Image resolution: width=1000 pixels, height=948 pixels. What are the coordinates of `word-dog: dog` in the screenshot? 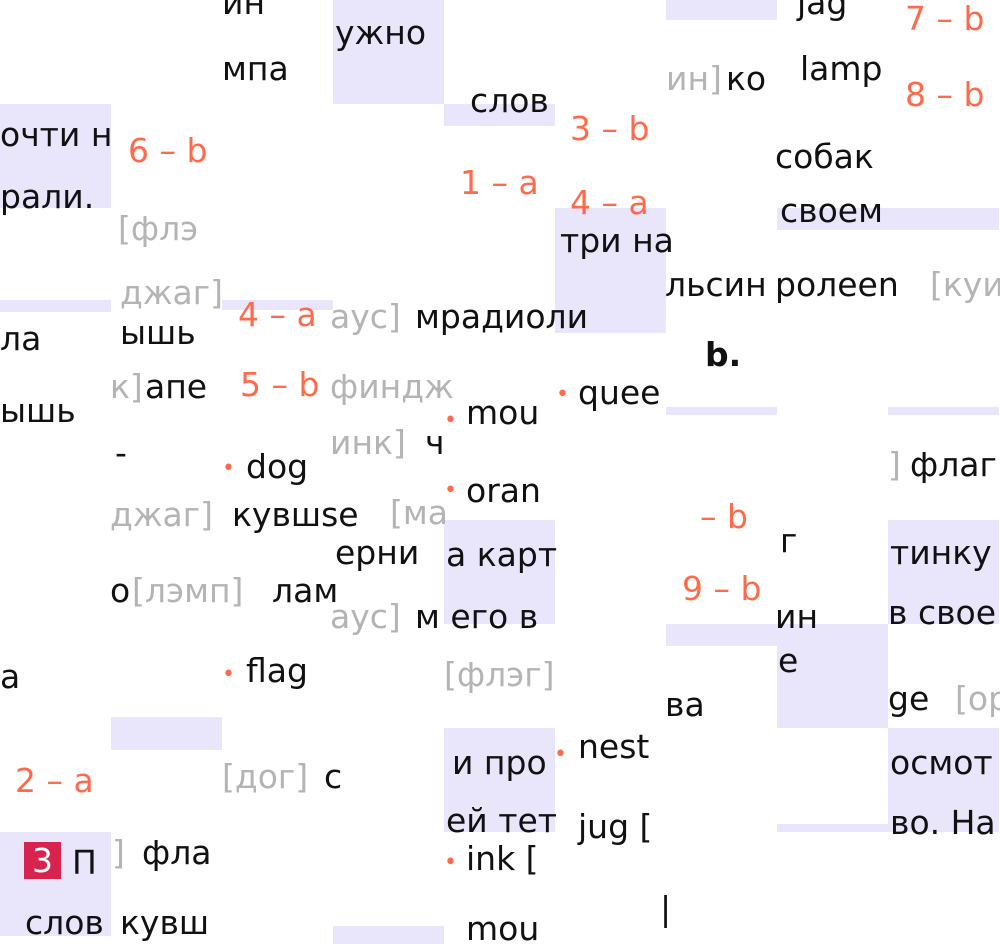 It's located at (277, 466).